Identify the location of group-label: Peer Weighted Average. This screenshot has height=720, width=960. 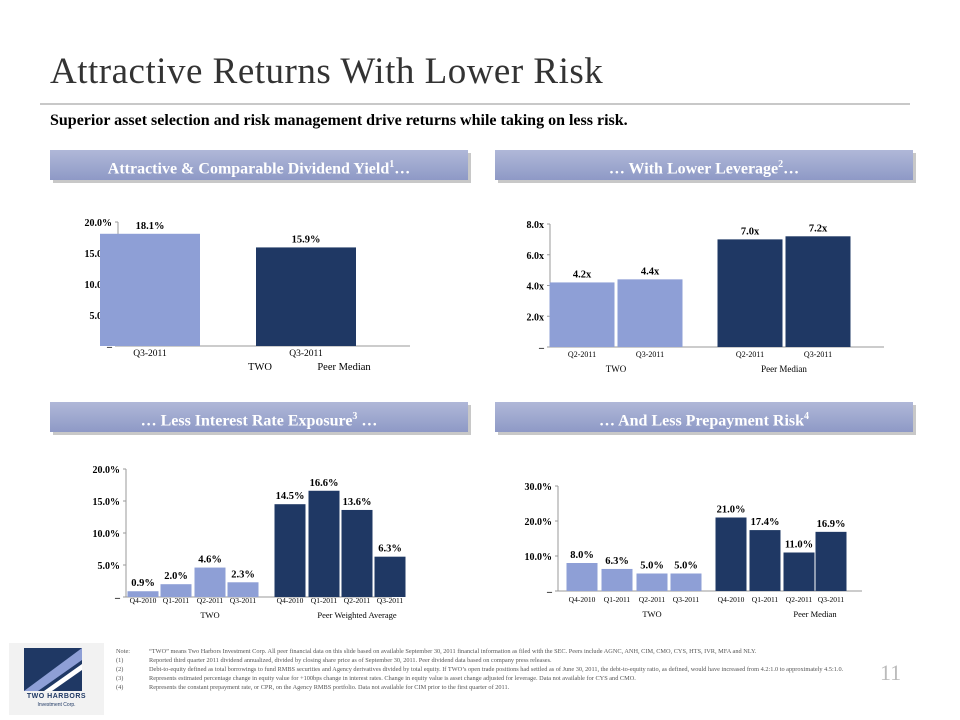
(356, 615).